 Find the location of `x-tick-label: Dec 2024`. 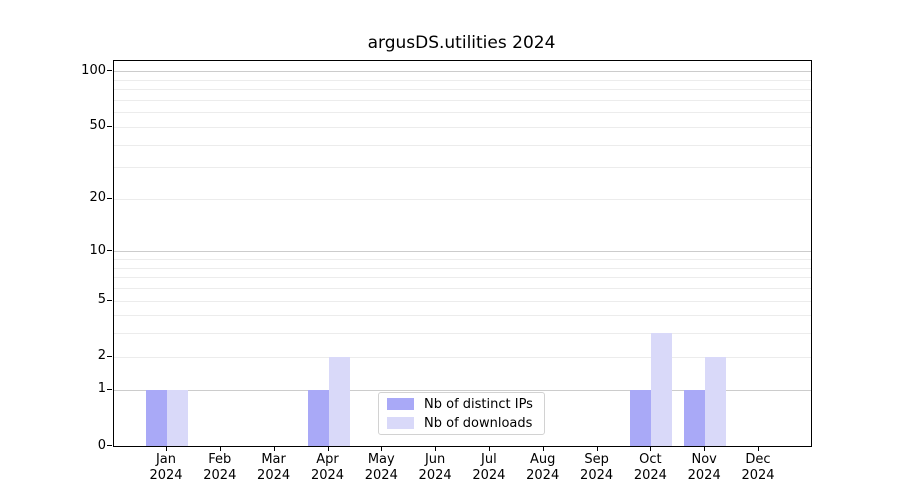

x-tick-label: Dec 2024 is located at coordinates (758, 467).